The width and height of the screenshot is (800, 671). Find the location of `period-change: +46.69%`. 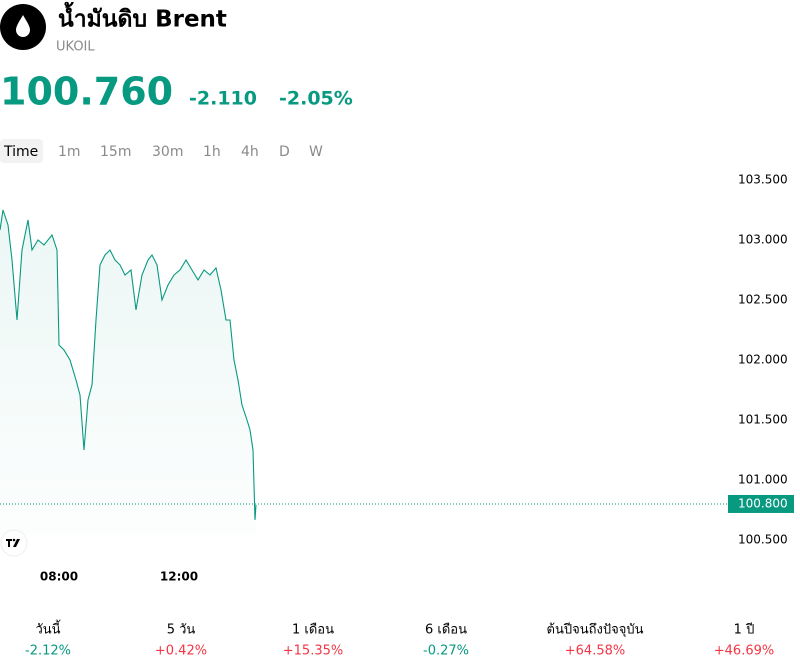

period-change: +46.69% is located at coordinates (744, 651).